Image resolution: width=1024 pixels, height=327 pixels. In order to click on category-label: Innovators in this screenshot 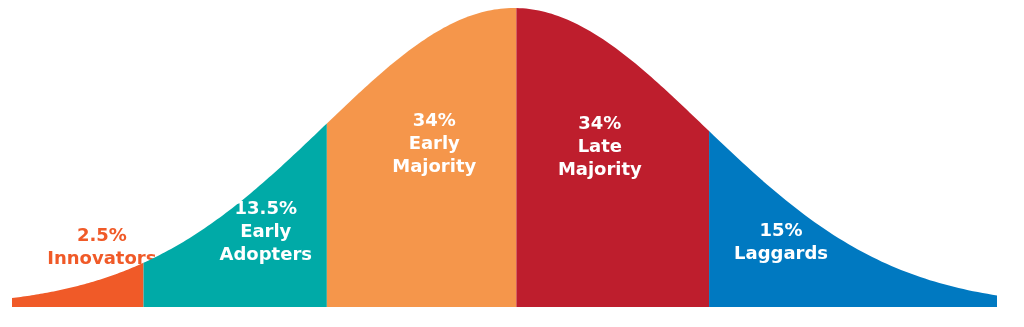, I will do `click(102, 257)`.